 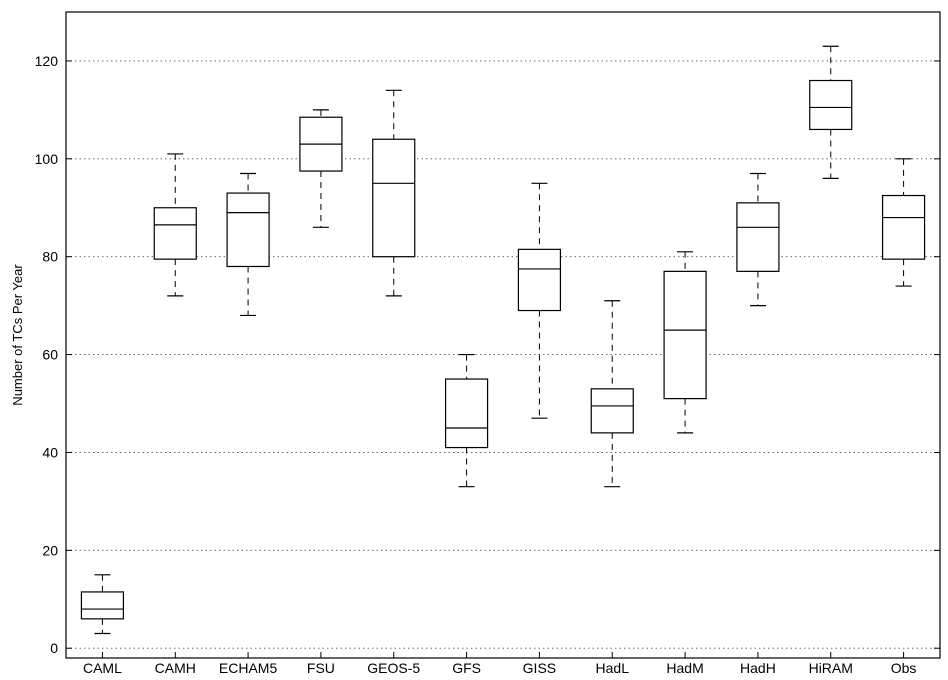 I want to click on box-hiram, so click(x=831, y=112).